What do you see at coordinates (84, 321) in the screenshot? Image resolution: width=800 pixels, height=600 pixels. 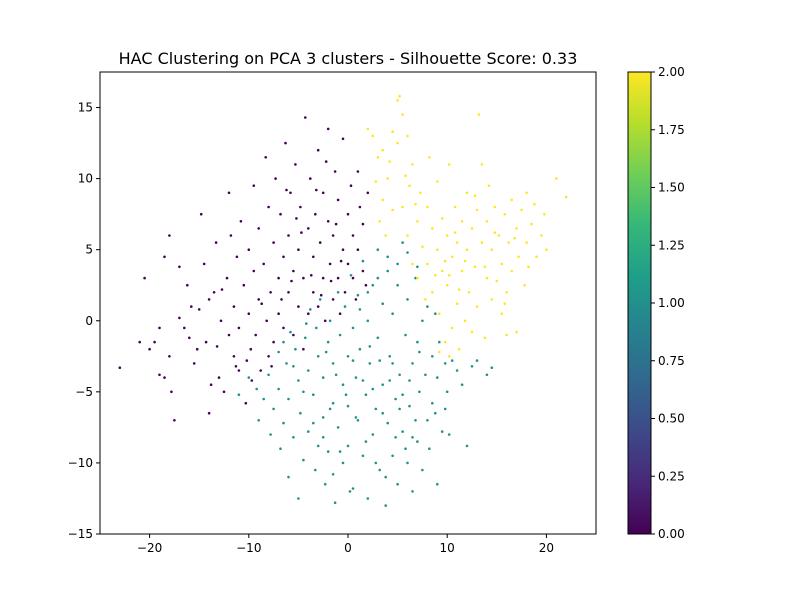 I see `y-axis: −15 −10 −5 0 5 10 15` at bounding box center [84, 321].